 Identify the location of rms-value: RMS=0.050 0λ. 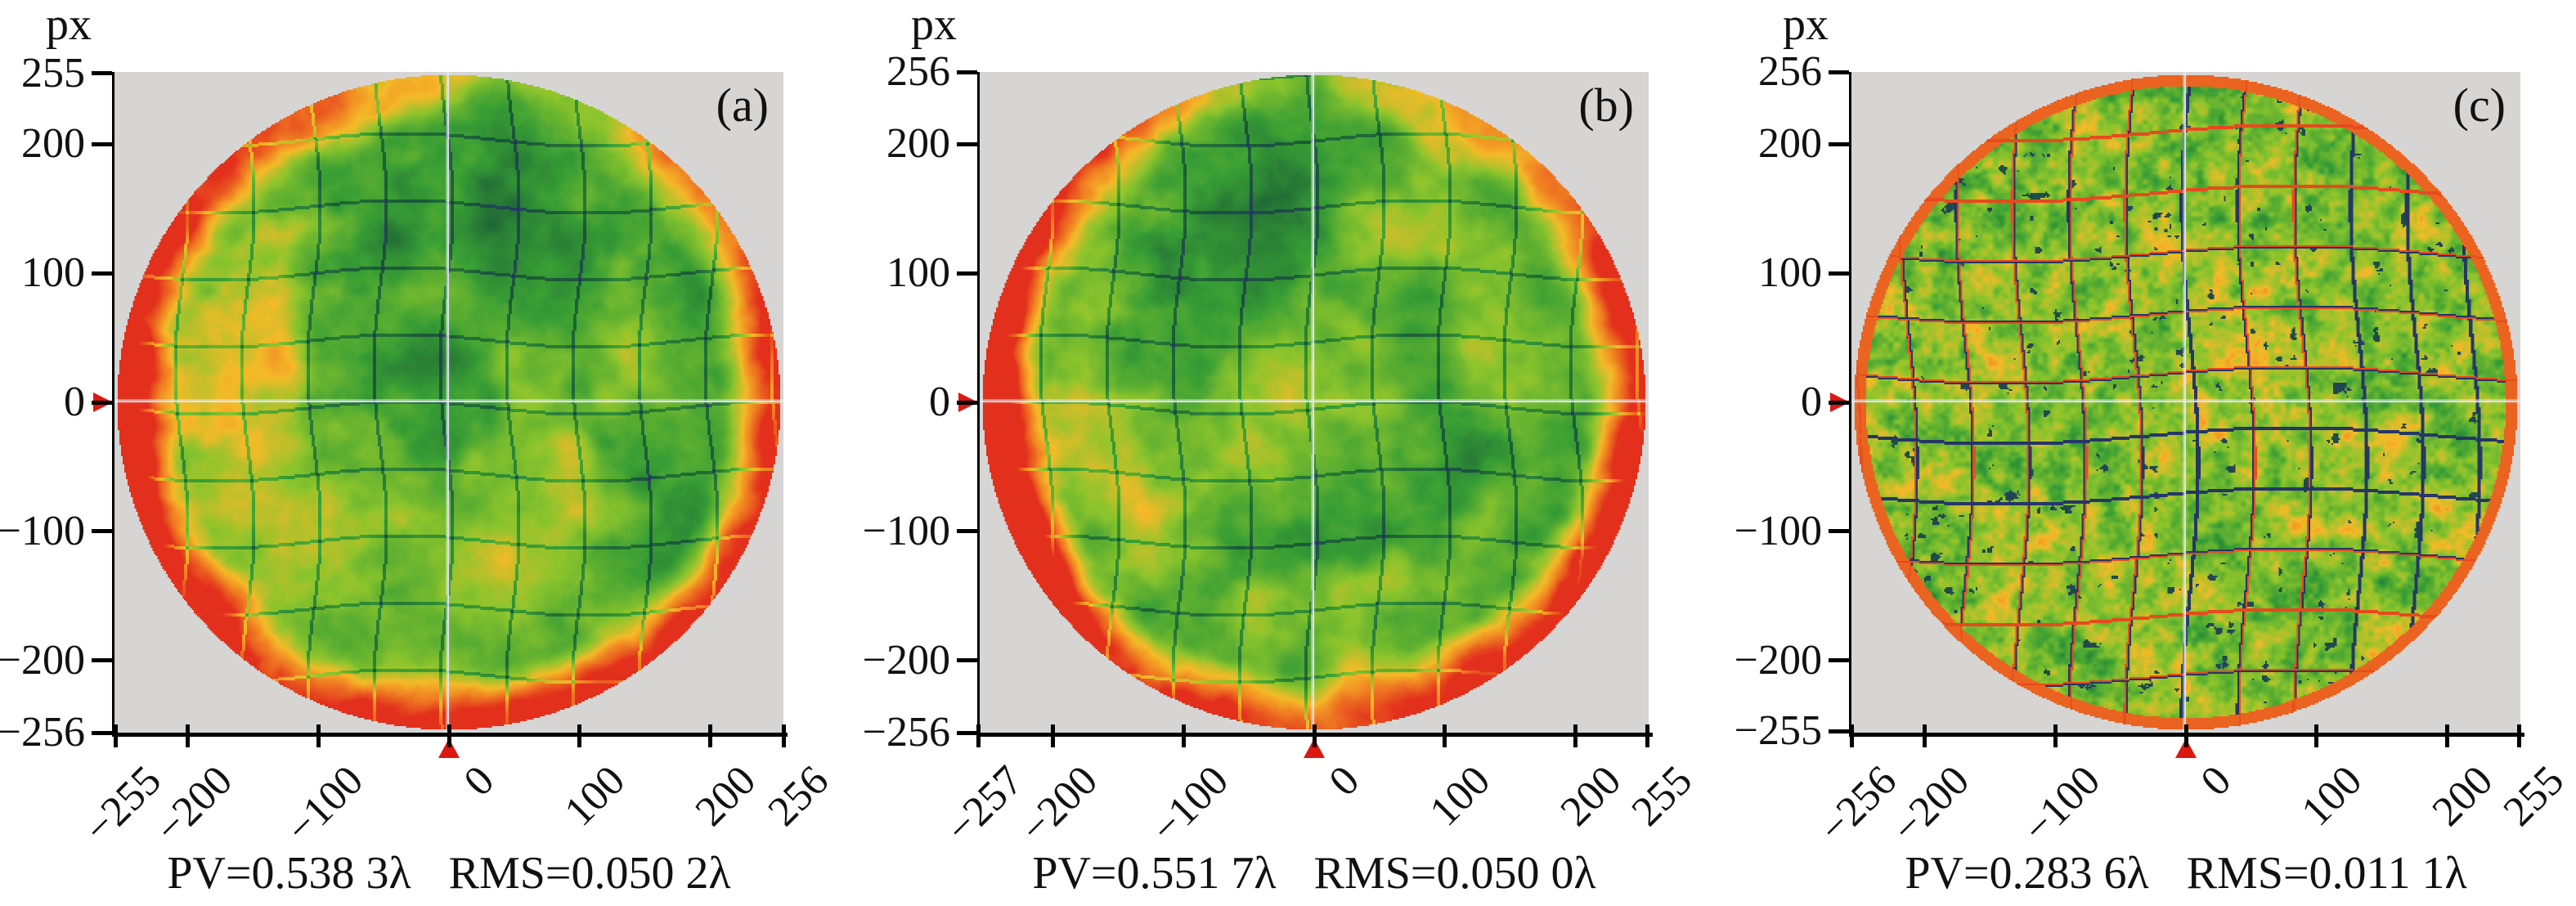
(1454, 873).